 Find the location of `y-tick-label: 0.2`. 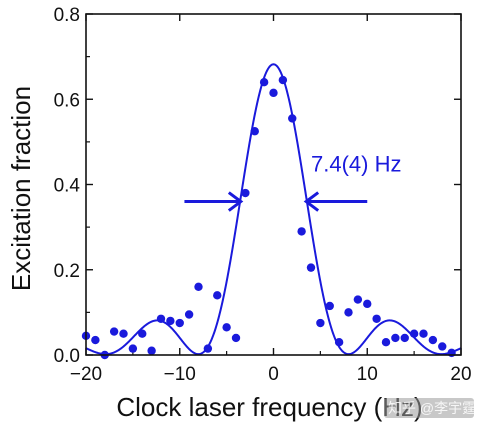

y-tick-label: 0.2 is located at coordinates (67, 271).